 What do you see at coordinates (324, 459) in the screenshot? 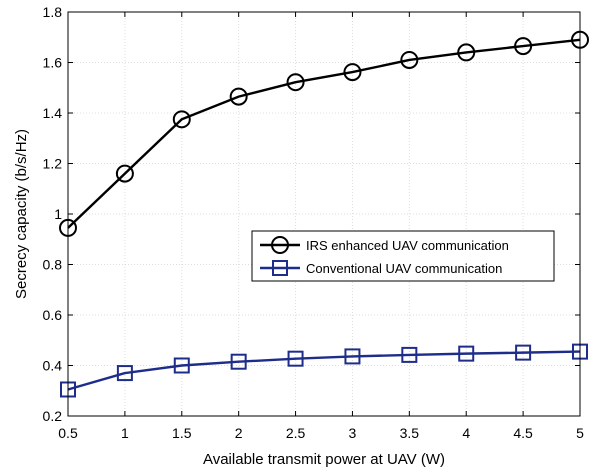
I see `x-axis-label: Available transmit power at UAV (W)` at bounding box center [324, 459].